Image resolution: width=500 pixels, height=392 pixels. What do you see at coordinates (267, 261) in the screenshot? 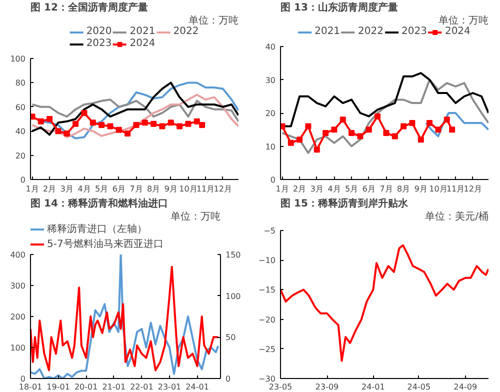
I see `y-tick-label: −10` at bounding box center [267, 261].